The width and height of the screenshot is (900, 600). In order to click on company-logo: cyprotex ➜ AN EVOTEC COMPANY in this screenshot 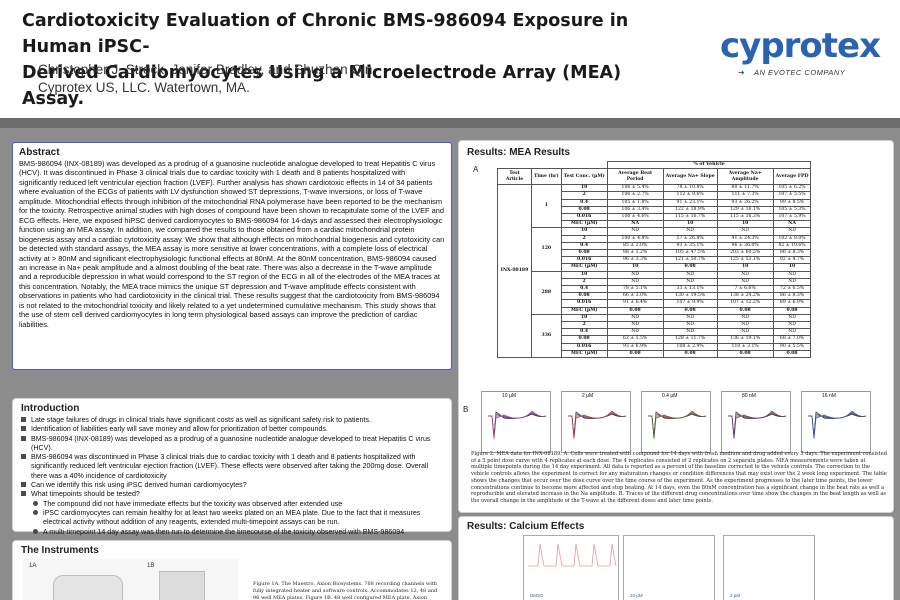, I will do `click(805, 56)`.